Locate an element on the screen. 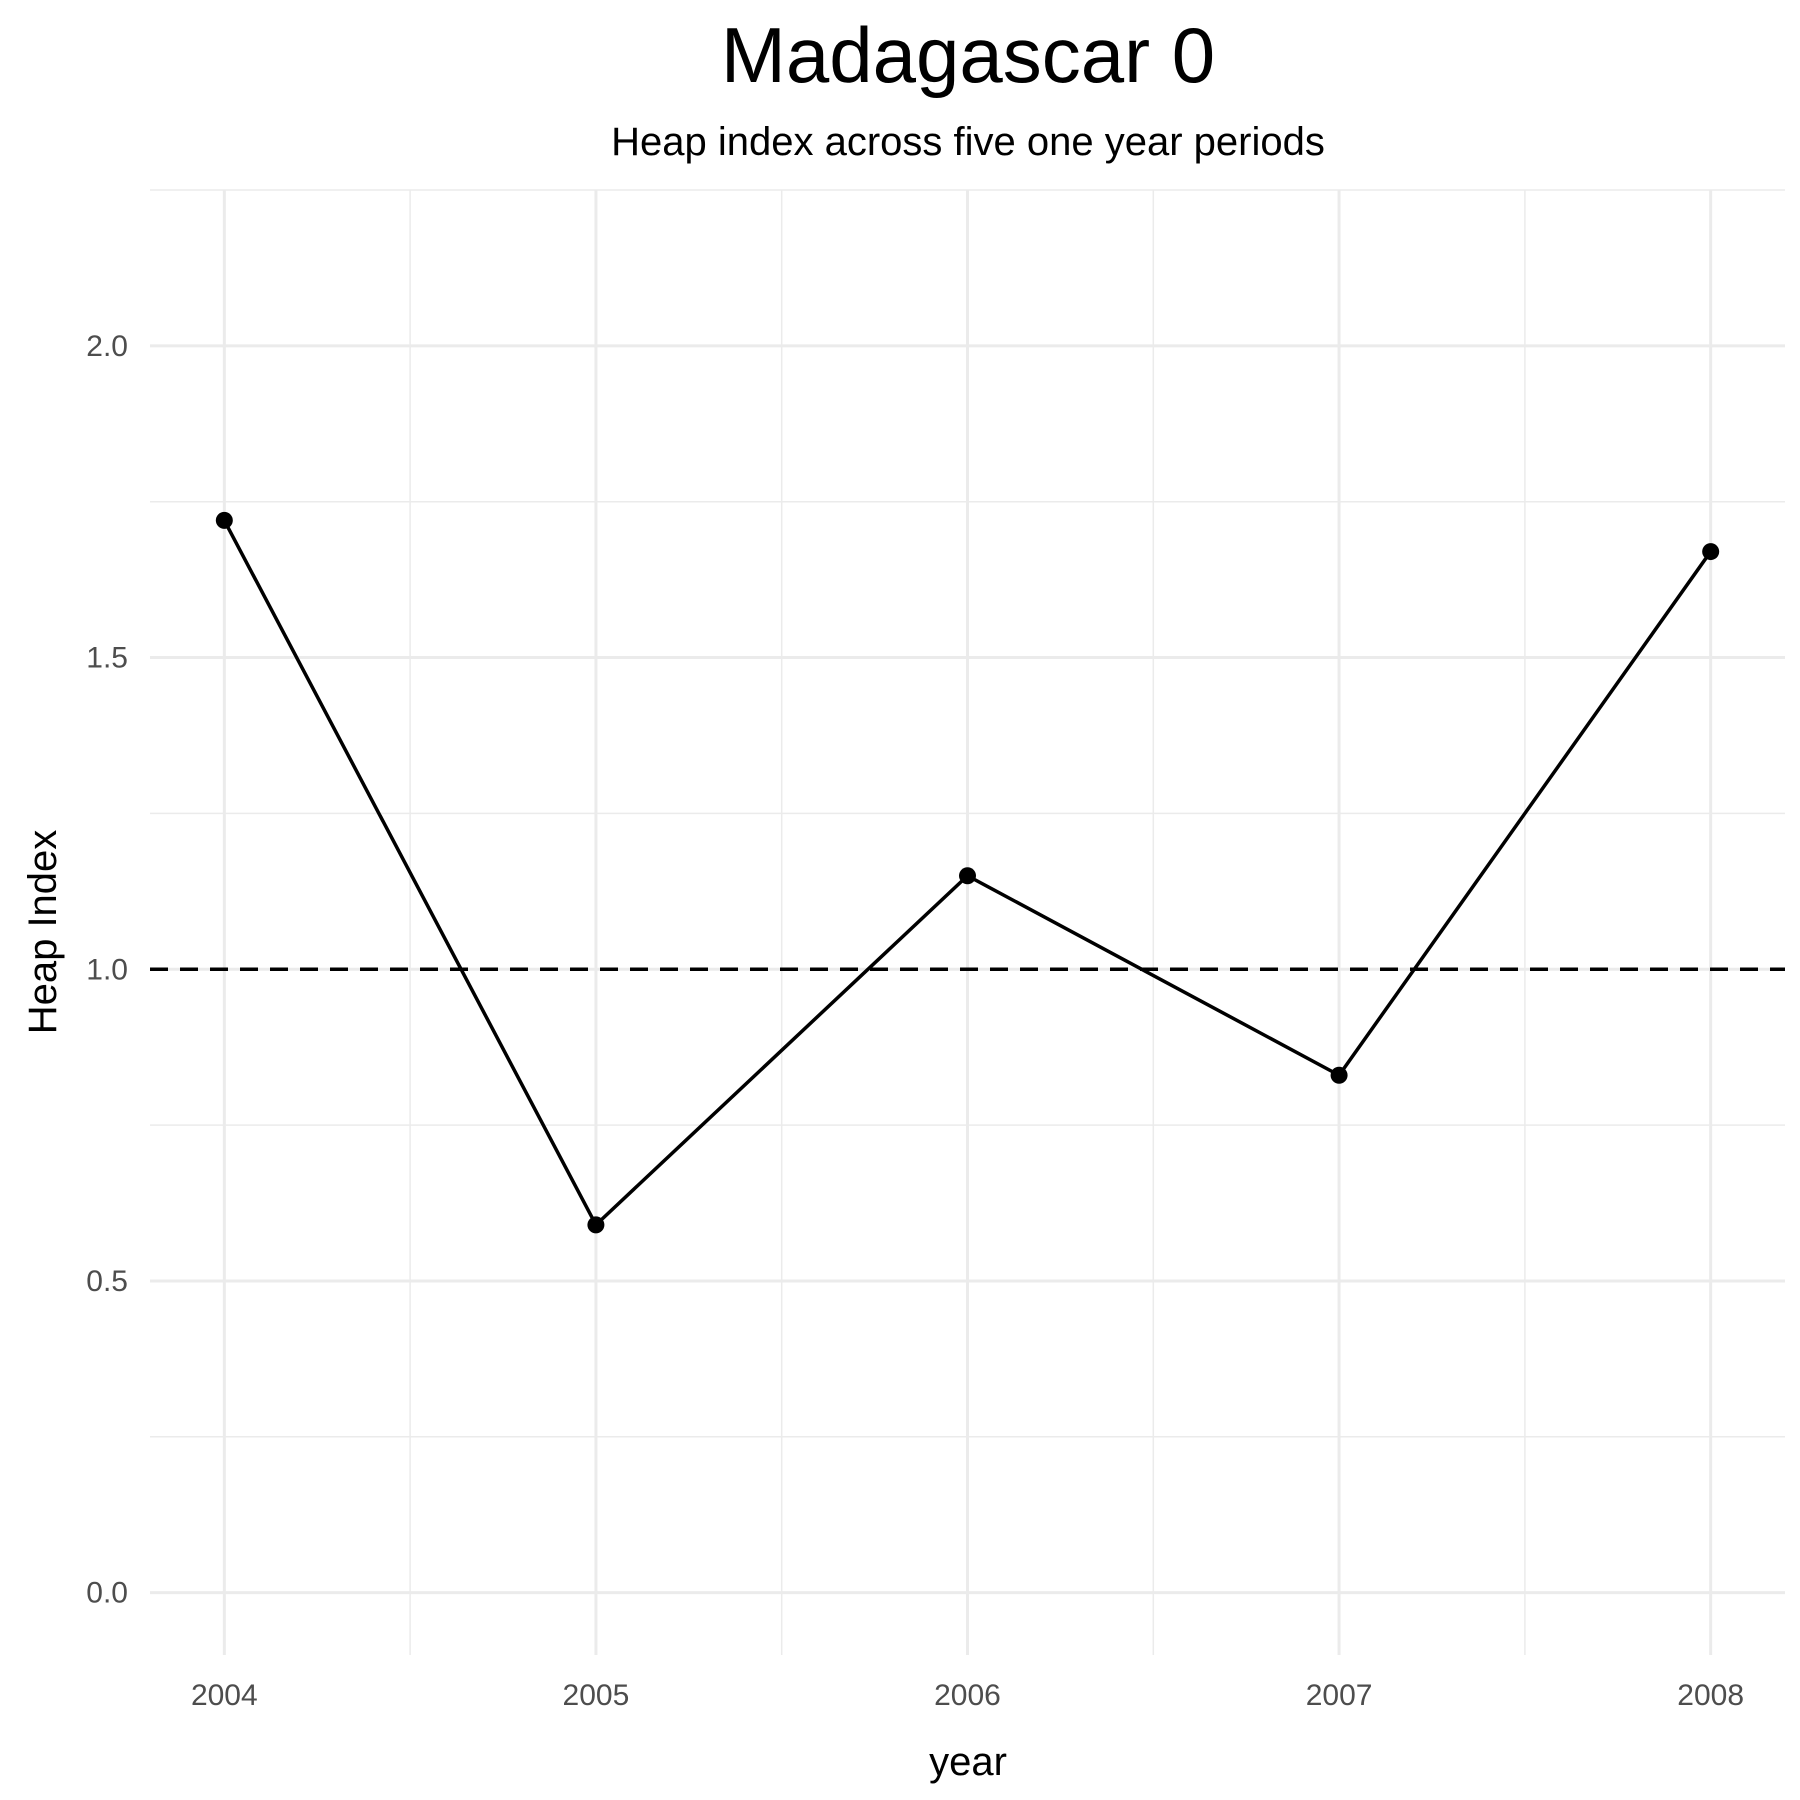 The width and height of the screenshot is (1800, 1800). y-tick-label: 2.0 is located at coordinates (107, 346).